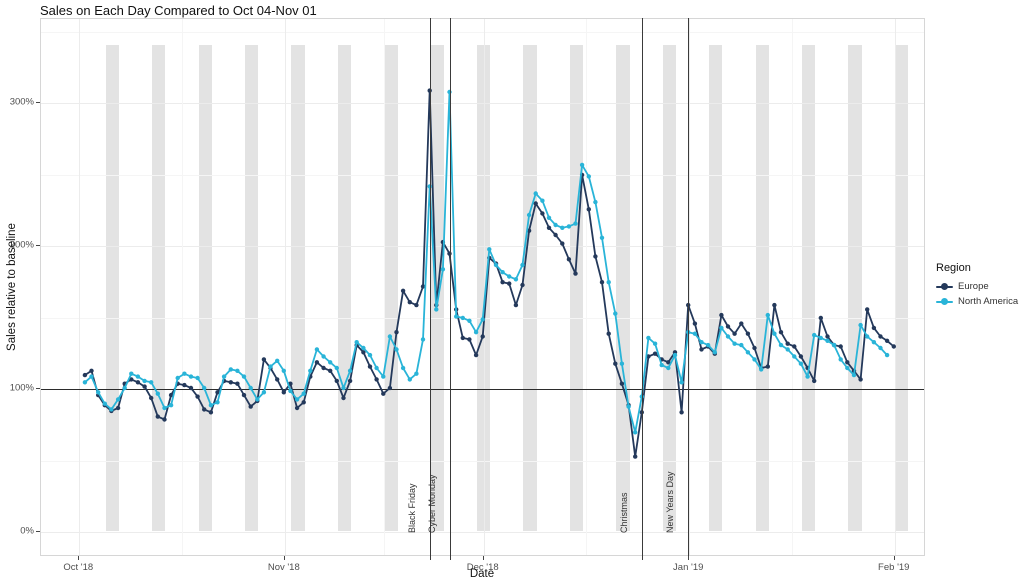 The height and width of the screenshot is (585, 1024). I want to click on event-label-cyber-monday: Cyber Monday, so click(431, 503).